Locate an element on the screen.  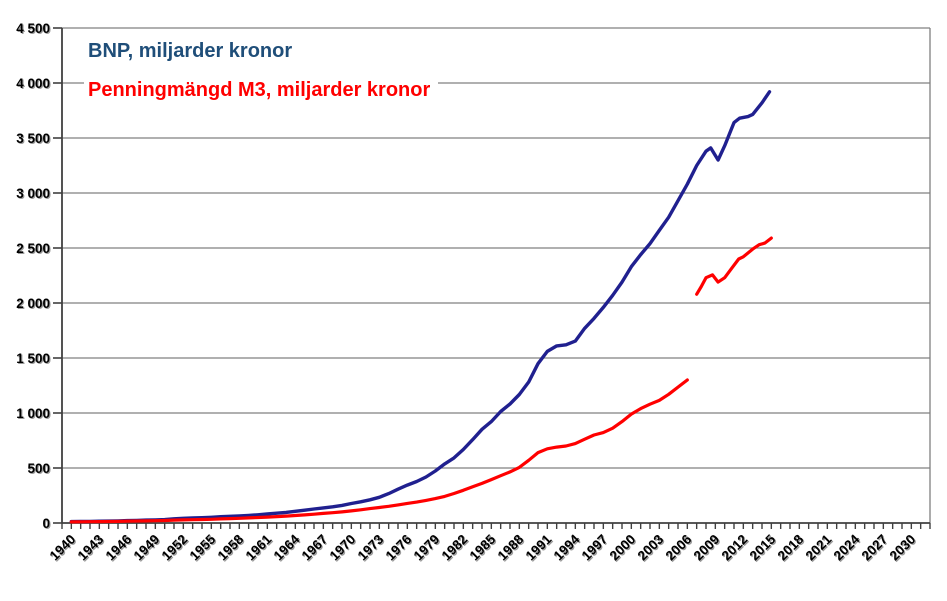
y-tick-label-shadow: 3 500 is located at coordinates (34, 139).